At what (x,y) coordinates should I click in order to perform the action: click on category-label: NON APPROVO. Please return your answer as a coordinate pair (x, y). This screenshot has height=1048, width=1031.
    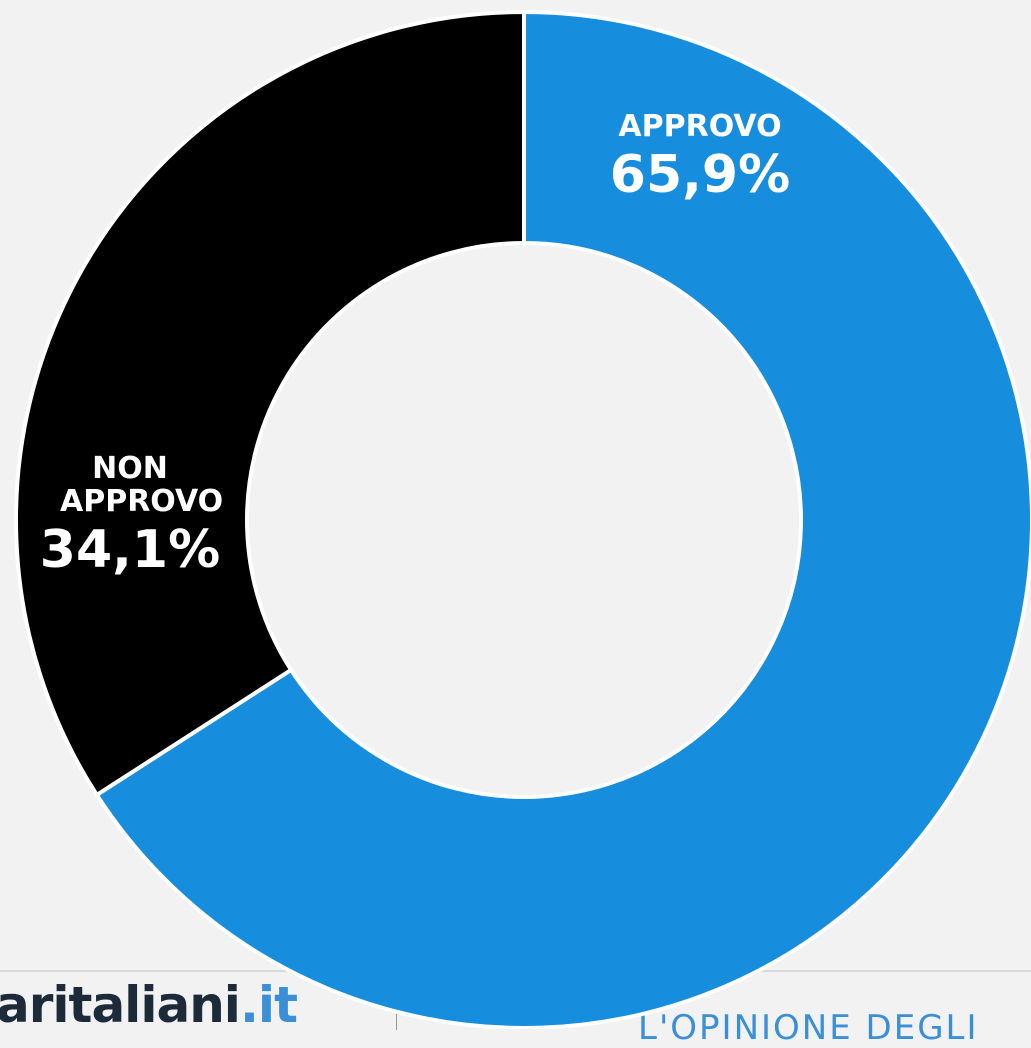
    Looking at the image, I should click on (142, 485).